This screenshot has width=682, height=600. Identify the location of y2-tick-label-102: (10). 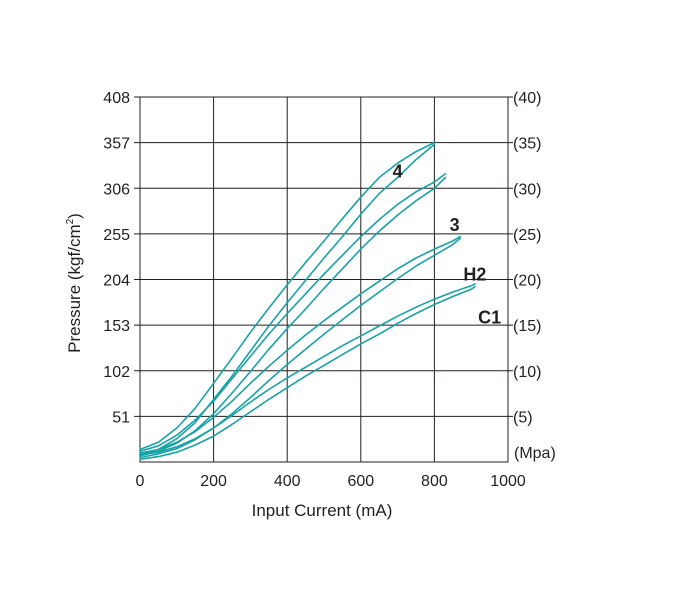
(527, 372).